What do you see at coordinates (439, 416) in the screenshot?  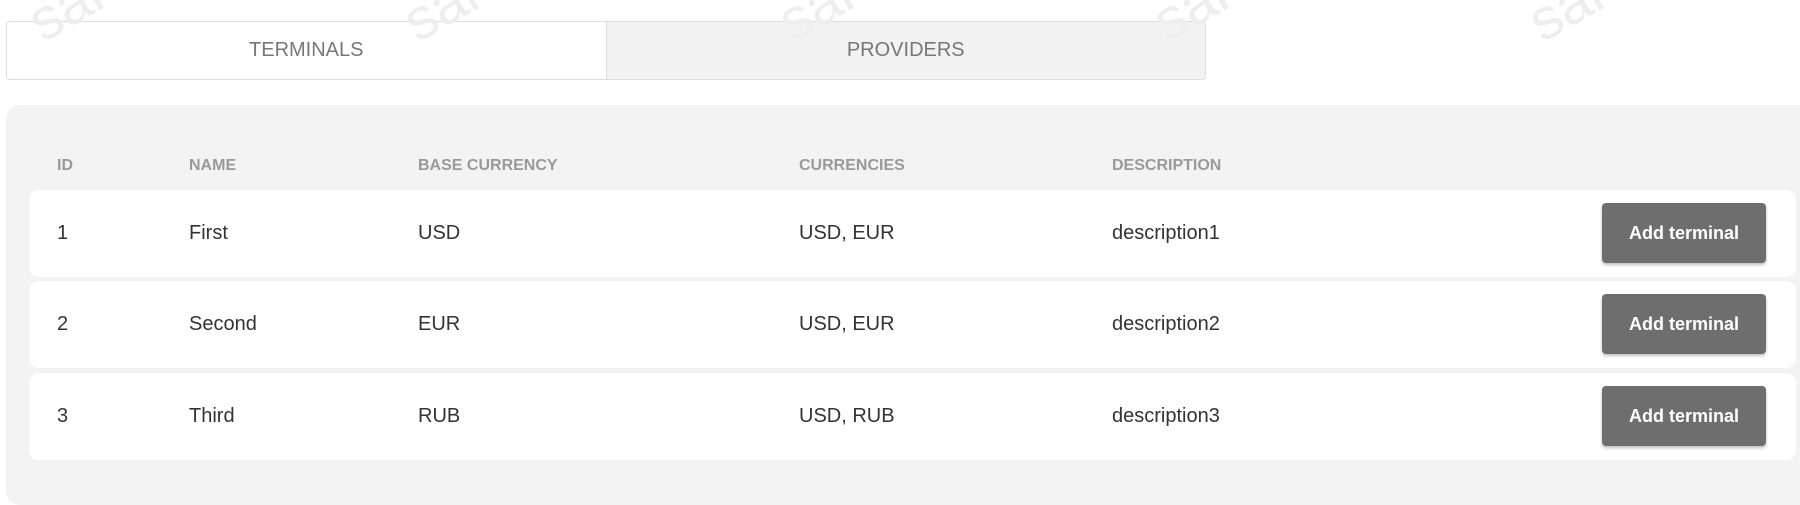 I see `cell-base-currency: RUB` at bounding box center [439, 416].